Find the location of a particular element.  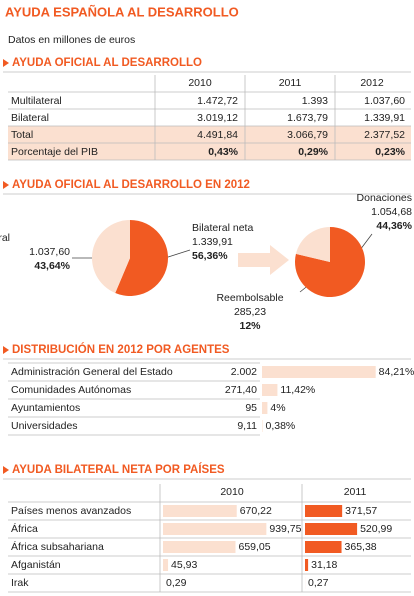

cell: 1.339,91 is located at coordinates (384, 118).